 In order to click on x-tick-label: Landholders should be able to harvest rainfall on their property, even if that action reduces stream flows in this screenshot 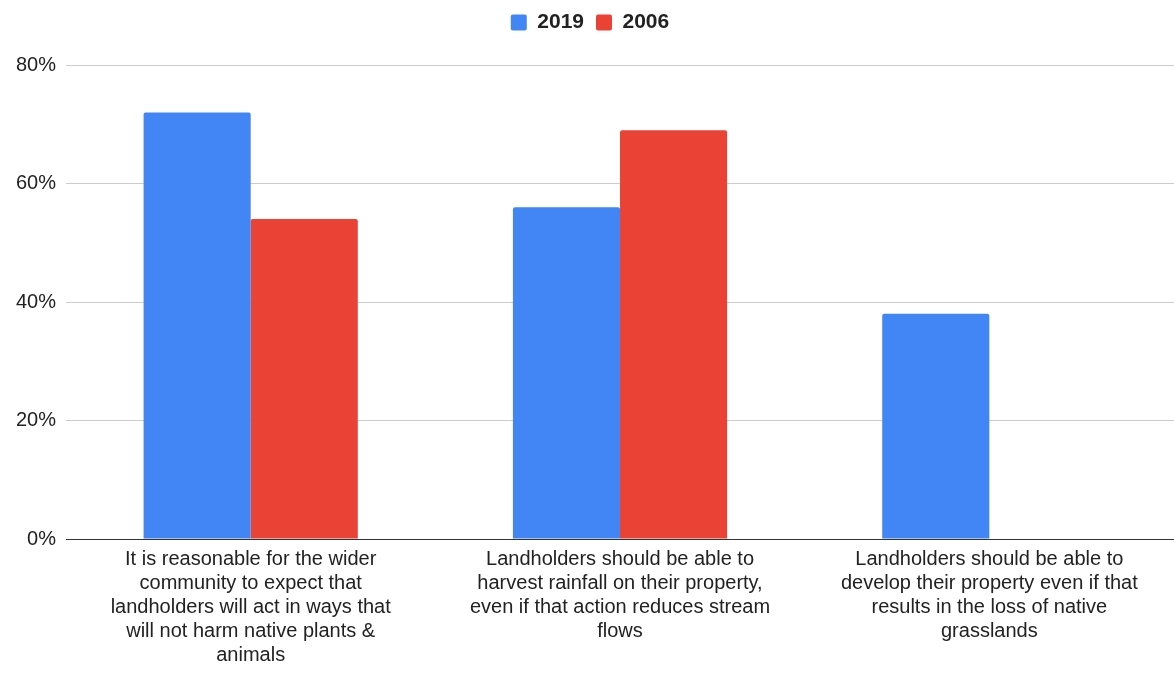, I will do `click(620, 593)`.